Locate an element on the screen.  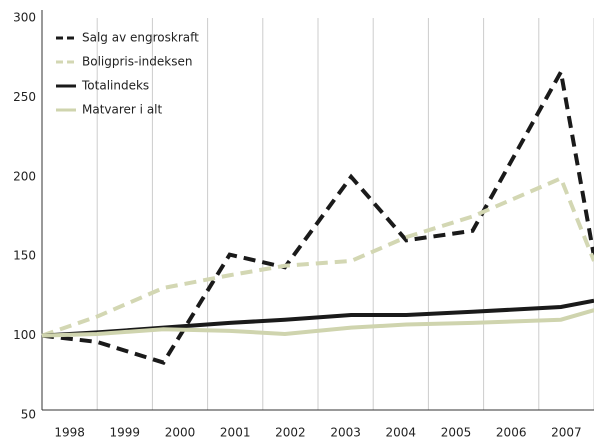
x-tick-label: 2007 is located at coordinates (566, 433).